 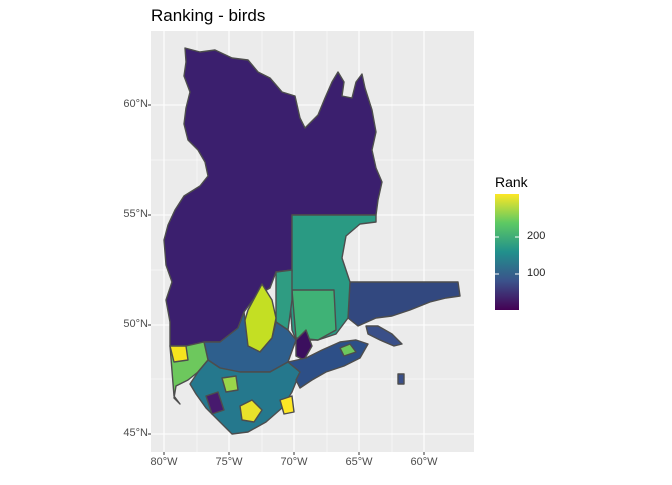 I want to click on y-tick-label: 55°N, so click(x=135, y=214).